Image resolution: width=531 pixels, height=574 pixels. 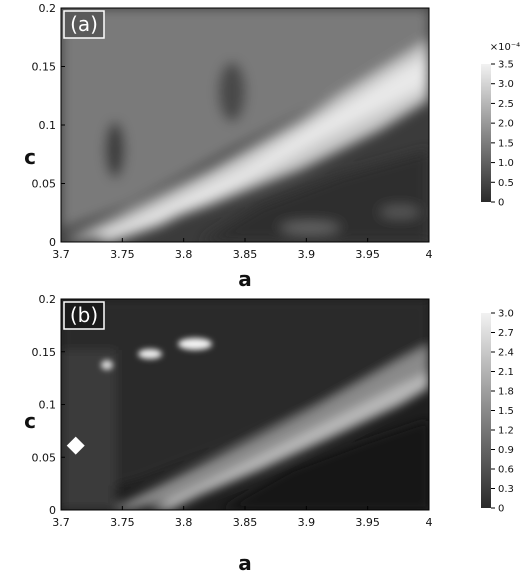 What do you see at coordinates (307, 522) in the screenshot?
I see `panel-b-x-tick-label: 3.9` at bounding box center [307, 522].